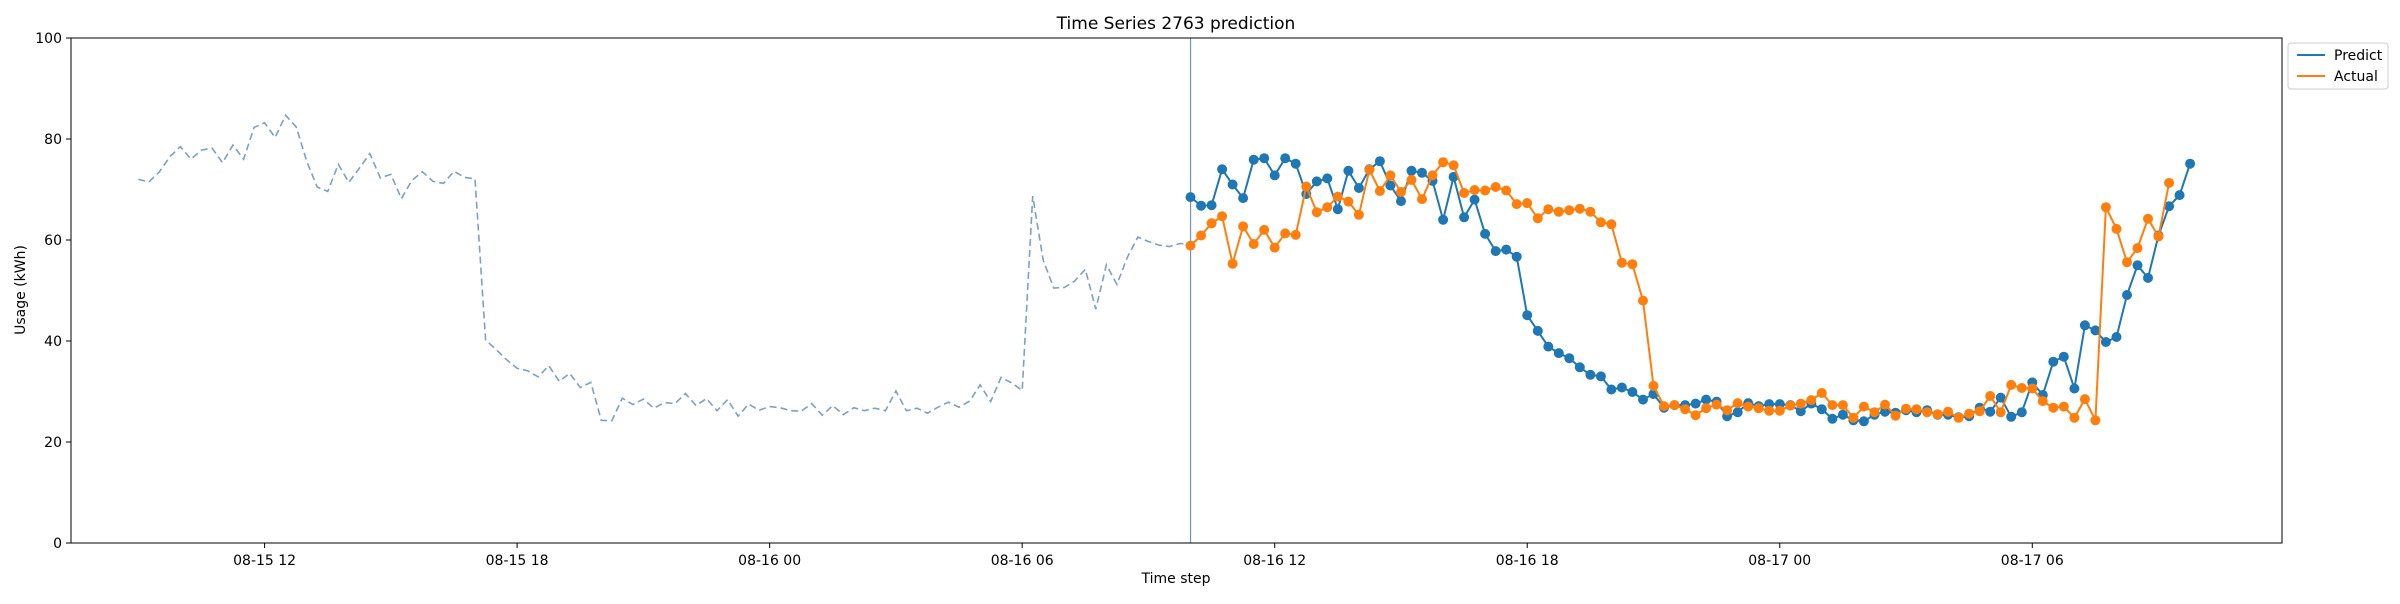 The height and width of the screenshot is (604, 2400). What do you see at coordinates (1176, 24) in the screenshot?
I see `chart-title: Time Series 2763 prediction` at bounding box center [1176, 24].